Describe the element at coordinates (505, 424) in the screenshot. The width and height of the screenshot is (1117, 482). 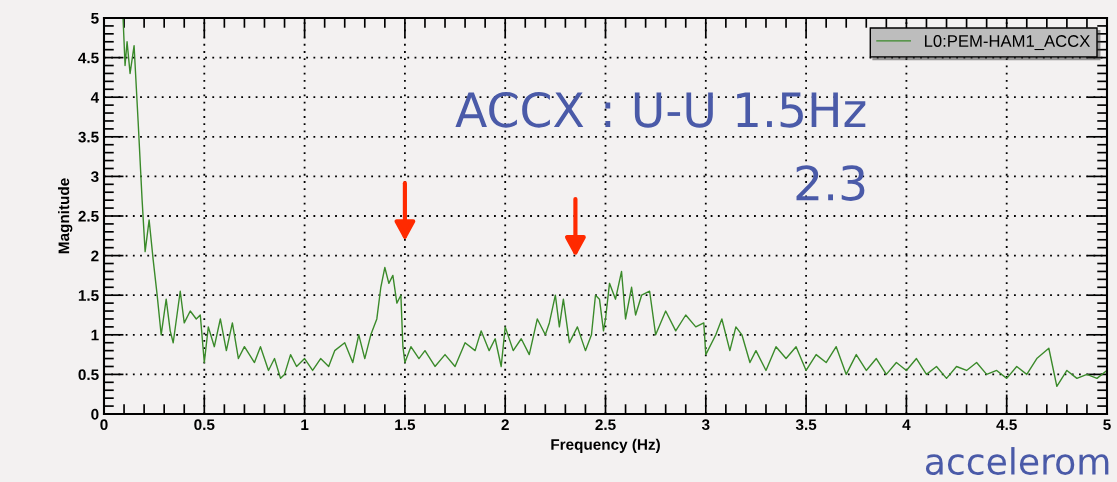
I see `x-tick-label: 2` at that location.